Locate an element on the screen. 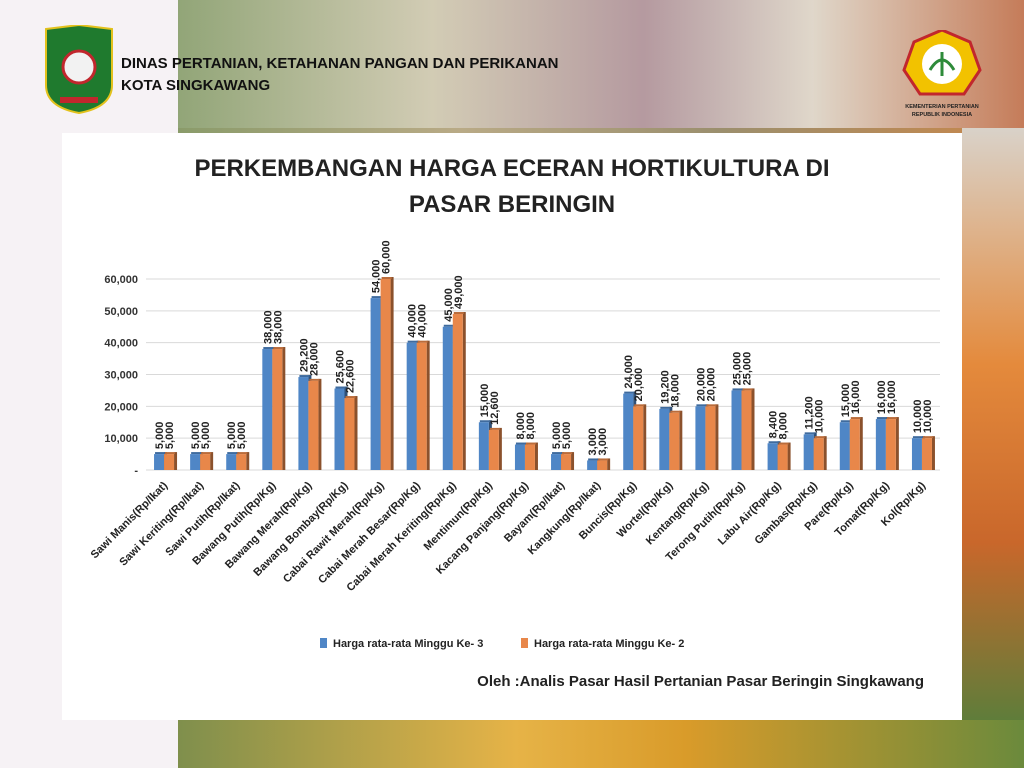 This screenshot has width=1024, height=768. y-tick-label: 10,000 is located at coordinates (121, 439).